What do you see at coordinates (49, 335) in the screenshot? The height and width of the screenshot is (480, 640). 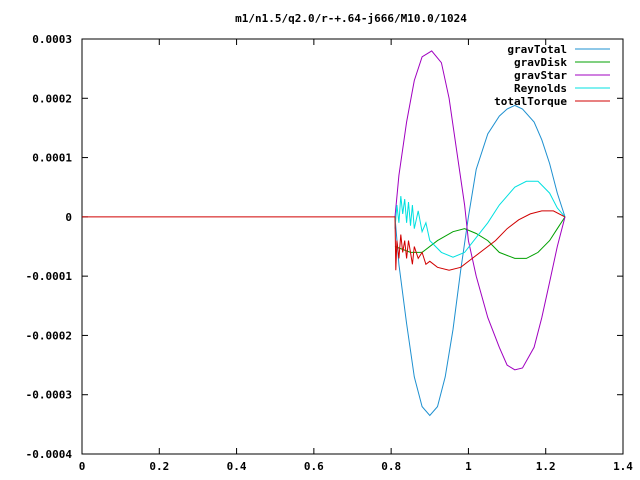 I see `y-tick-label: -0.0002` at bounding box center [49, 335].